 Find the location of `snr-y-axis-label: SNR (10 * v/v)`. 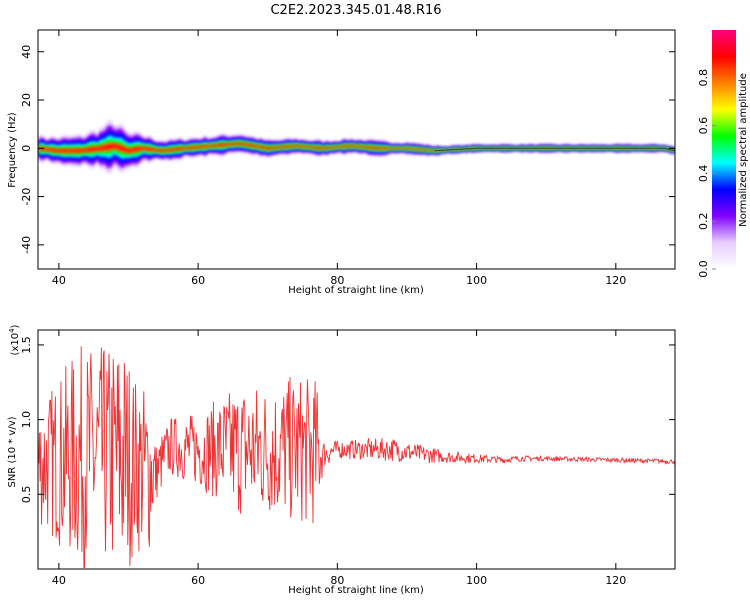

snr-y-axis-label: SNR (10 * v/v) is located at coordinates (12, 451).